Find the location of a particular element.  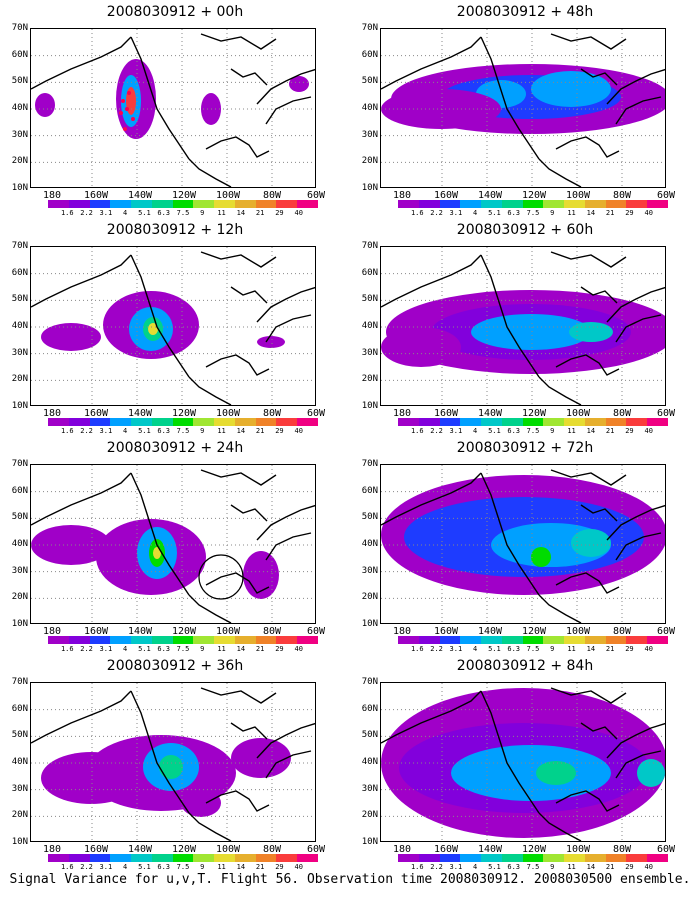

observation-point is located at coordinates (123, 101).